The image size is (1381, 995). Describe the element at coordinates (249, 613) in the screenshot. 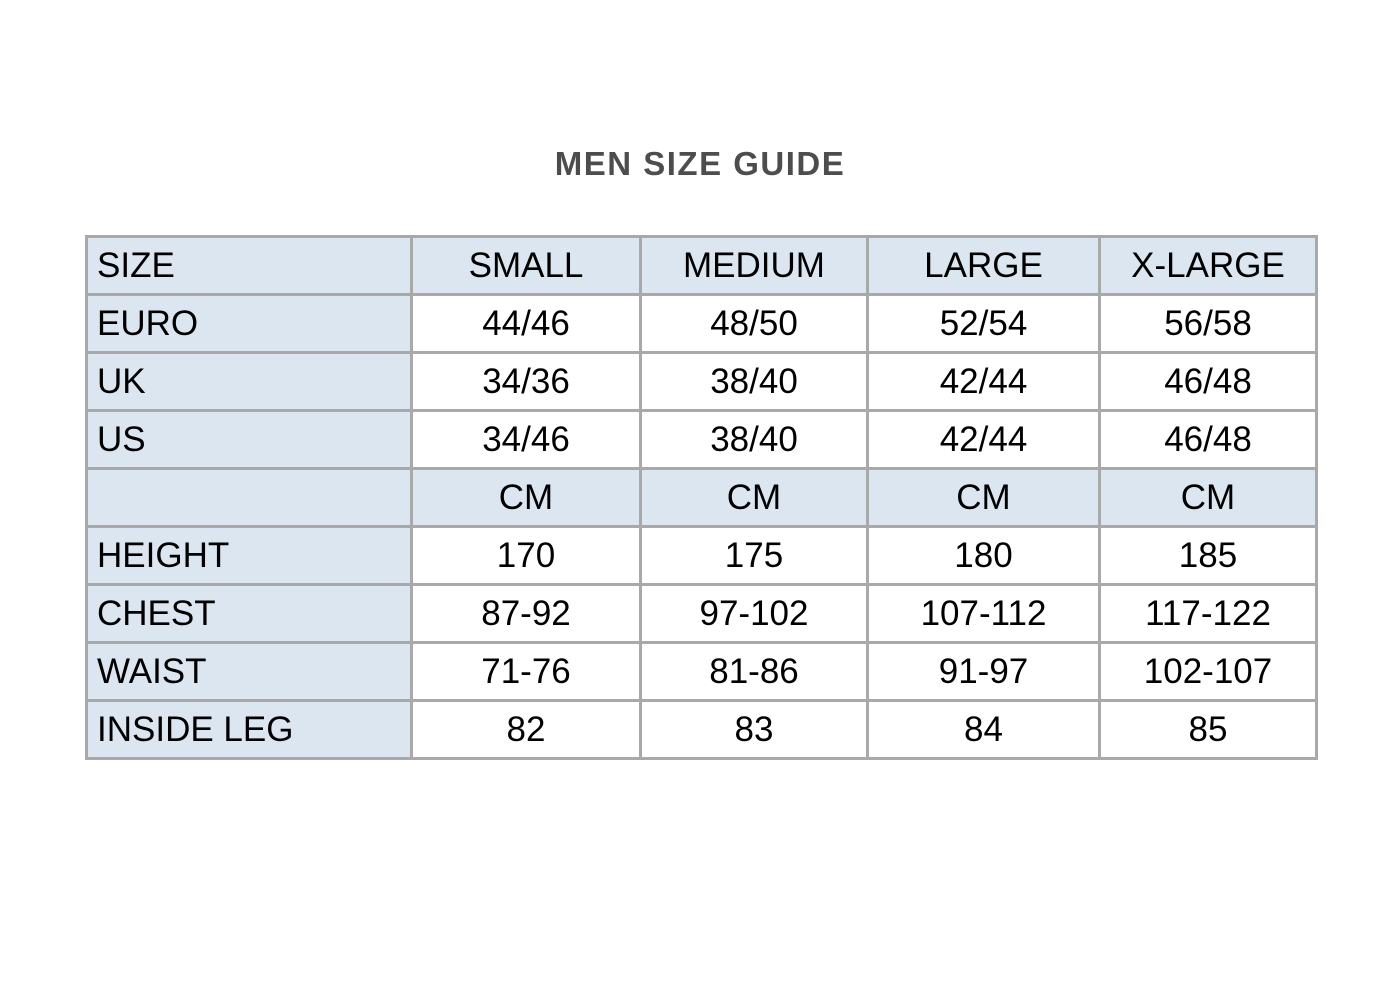

I see `row-label-chest: CHEST` at that location.